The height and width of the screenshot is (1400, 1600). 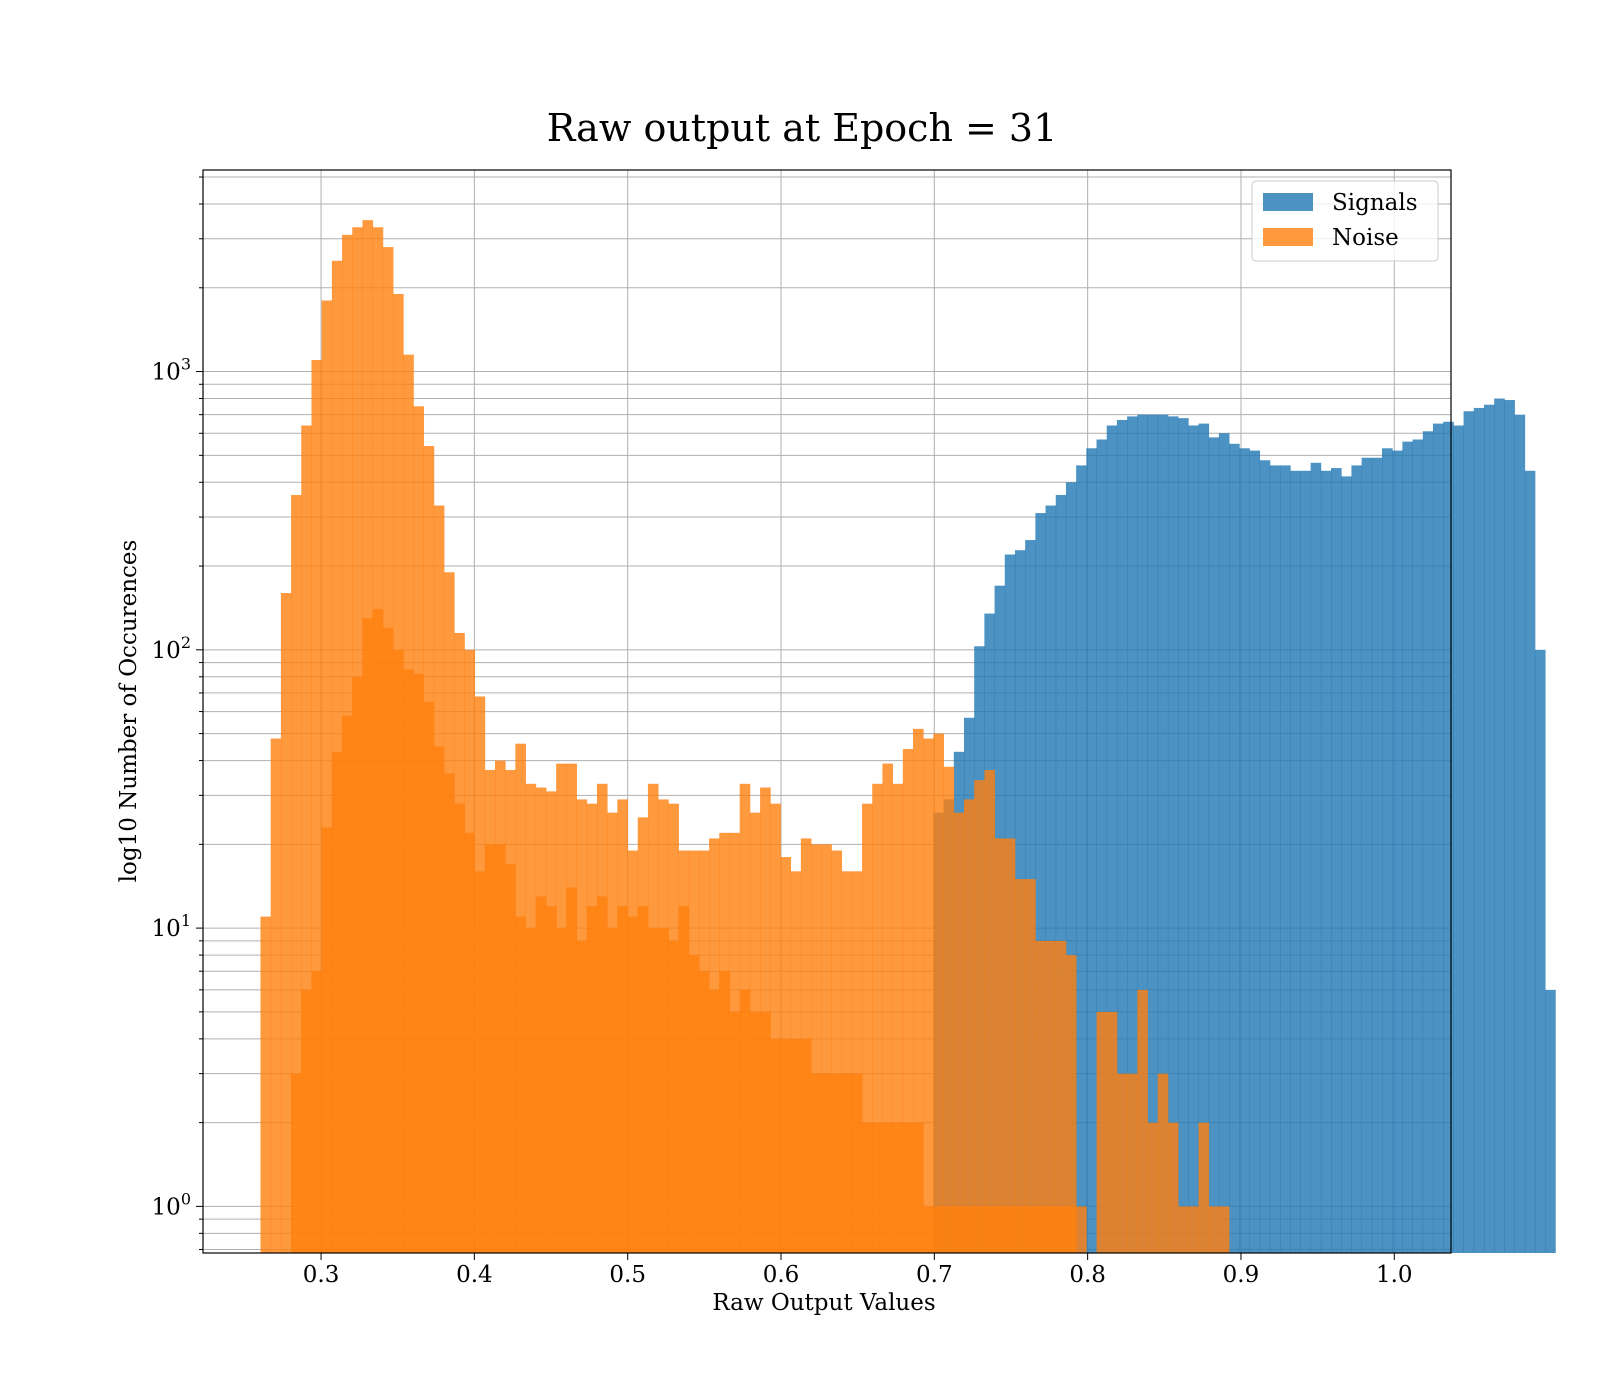 I want to click on y-tick-label: 10³, so click(x=171, y=370).